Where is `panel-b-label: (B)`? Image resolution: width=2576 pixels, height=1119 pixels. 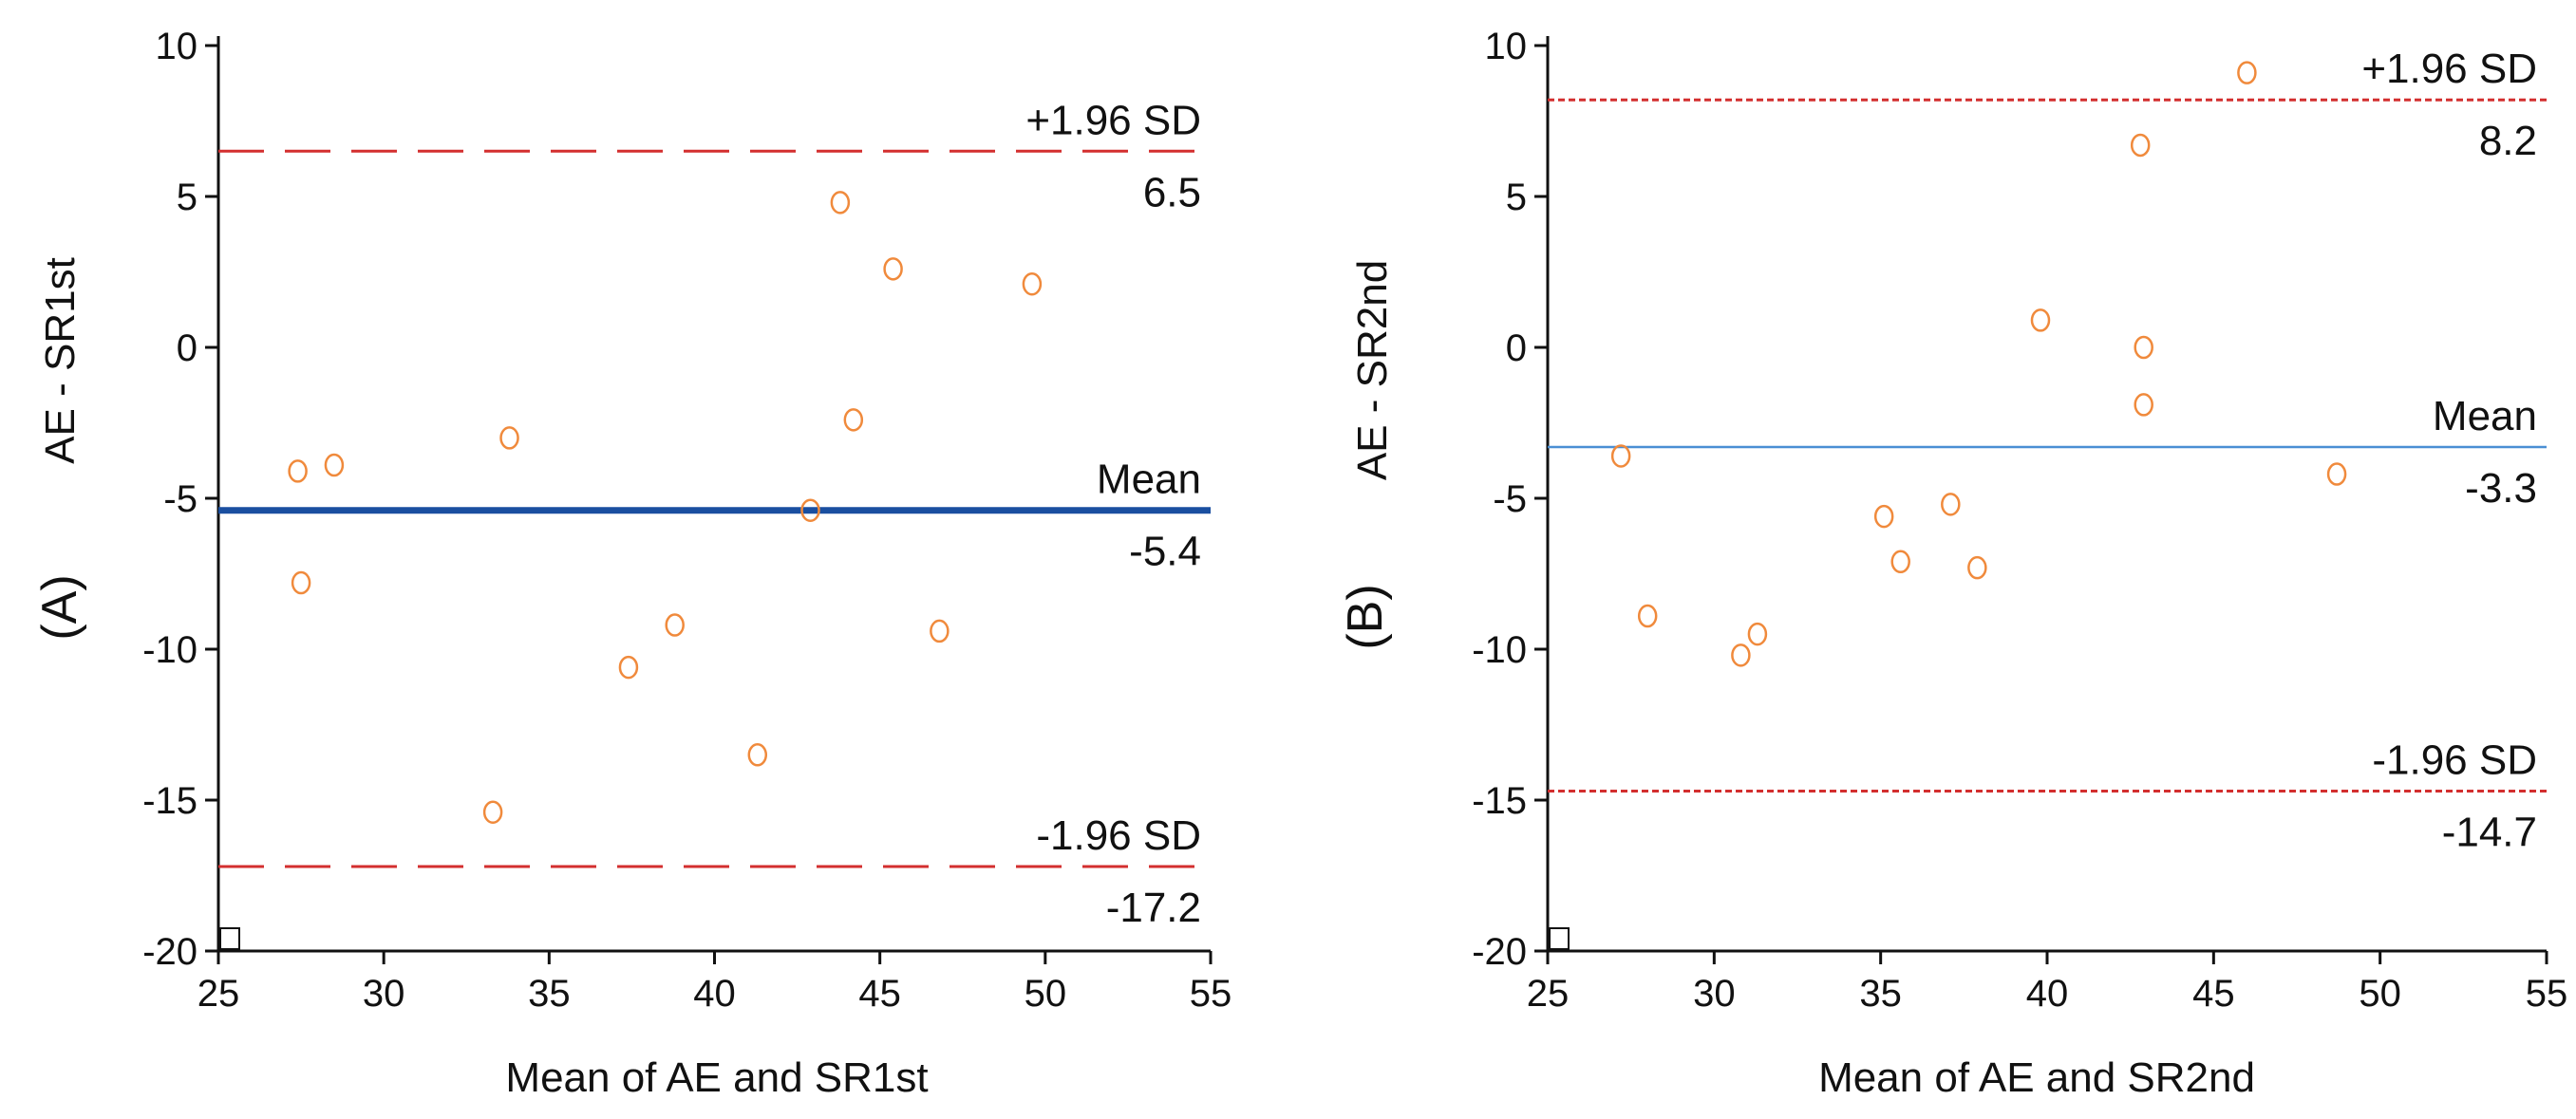
panel-b-label: (B) is located at coordinates (1365, 616).